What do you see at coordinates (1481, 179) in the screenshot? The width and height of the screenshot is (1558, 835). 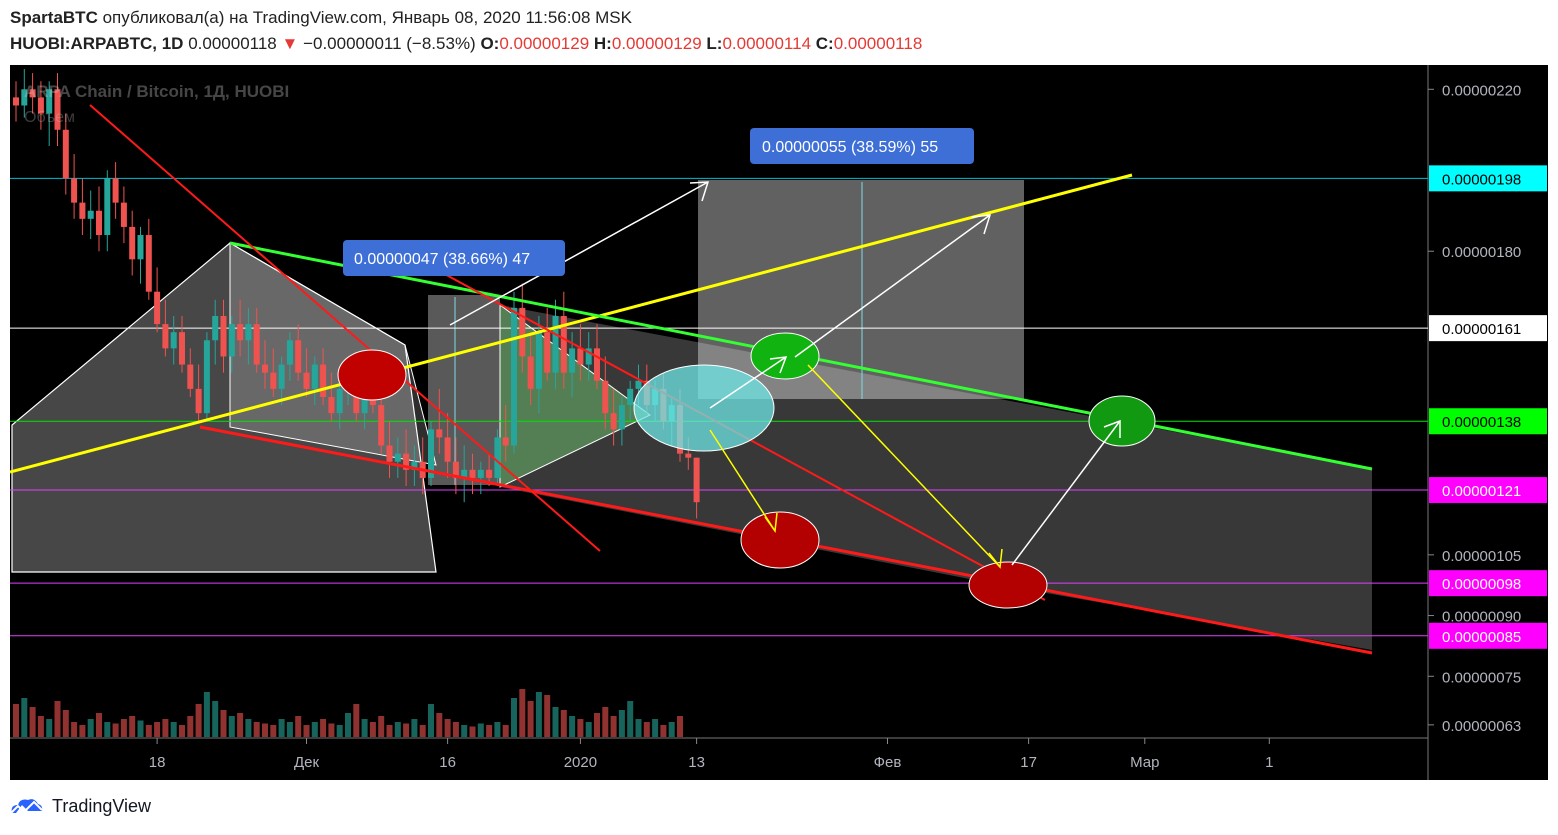 I see `level-price-label: 0.00000198` at bounding box center [1481, 179].